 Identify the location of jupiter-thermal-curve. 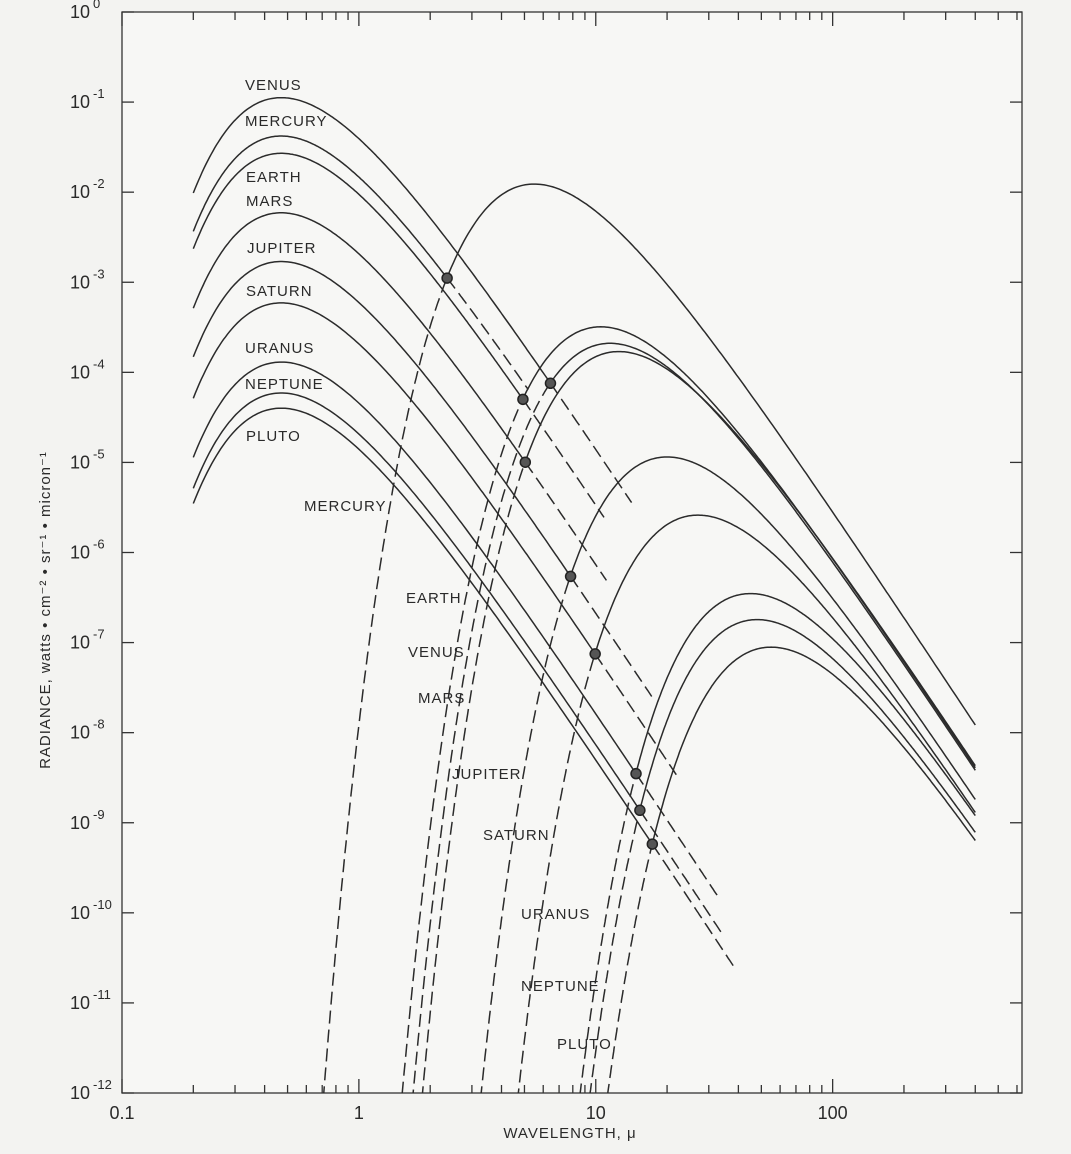
(772, 628).